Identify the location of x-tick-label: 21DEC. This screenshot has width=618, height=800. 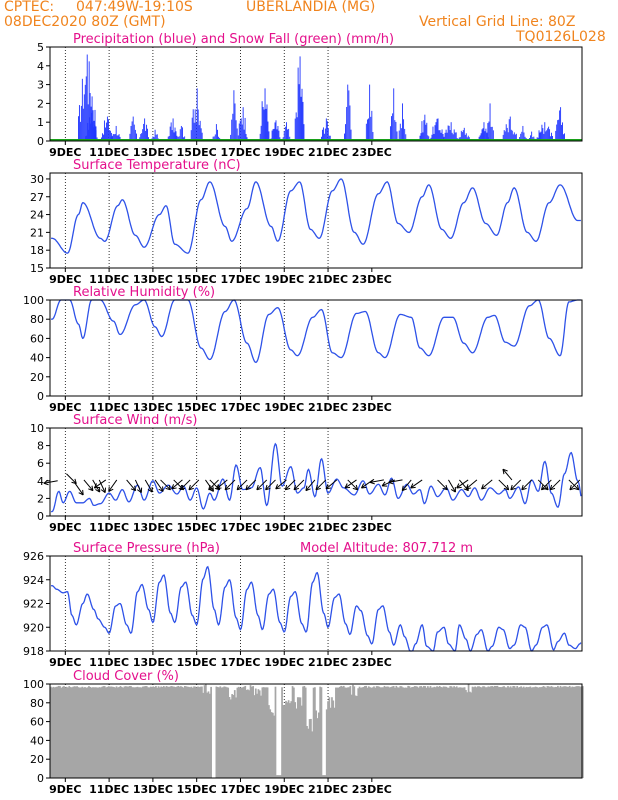
(328, 789).